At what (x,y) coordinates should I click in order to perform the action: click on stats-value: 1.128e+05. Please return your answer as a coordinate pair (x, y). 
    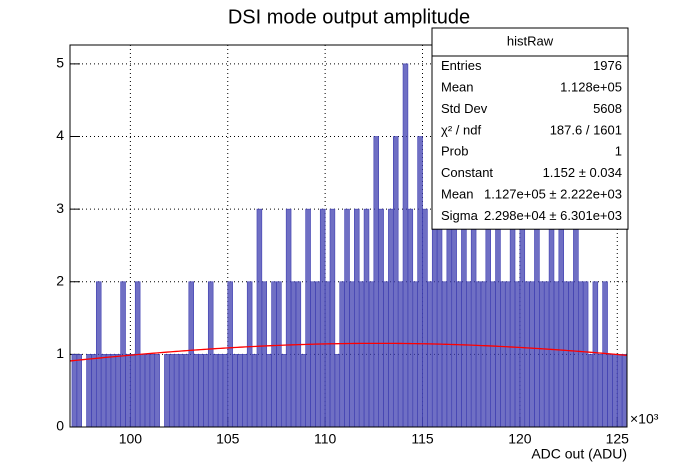
    Looking at the image, I should click on (591, 87).